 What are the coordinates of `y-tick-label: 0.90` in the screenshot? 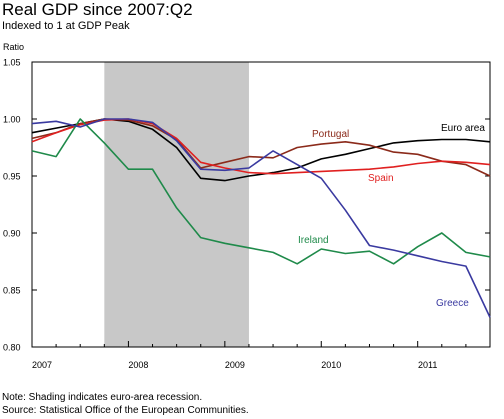 It's located at (12, 234).